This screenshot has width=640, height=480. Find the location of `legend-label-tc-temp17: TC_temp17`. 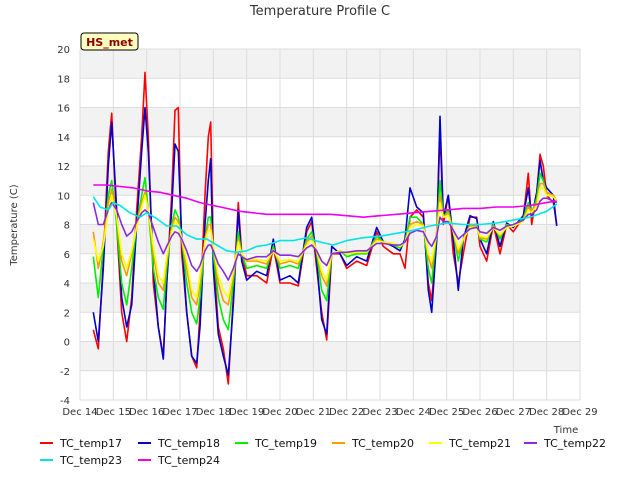

legend-label-tc-temp17: TC_temp17 is located at coordinates (90, 443).